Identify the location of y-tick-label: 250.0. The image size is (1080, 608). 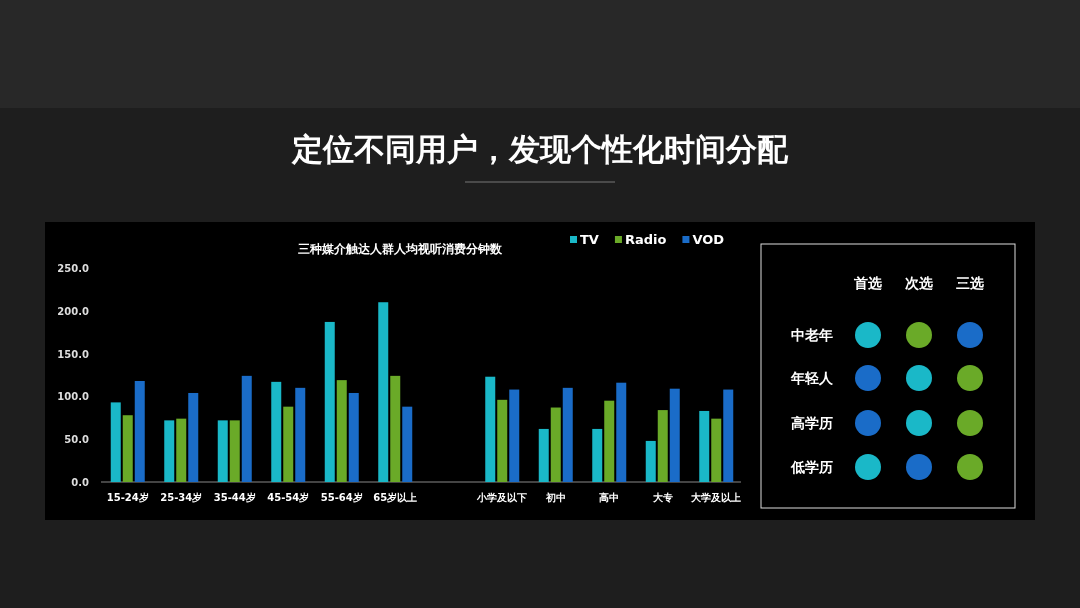
(73, 268).